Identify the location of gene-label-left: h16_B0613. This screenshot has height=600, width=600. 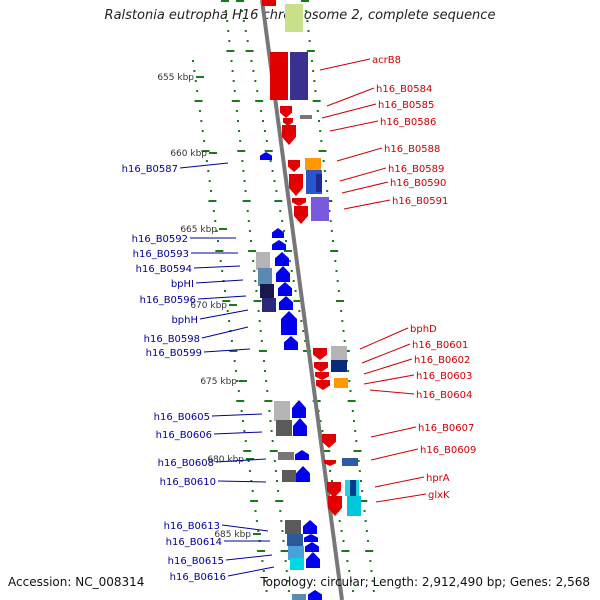
(192, 526).